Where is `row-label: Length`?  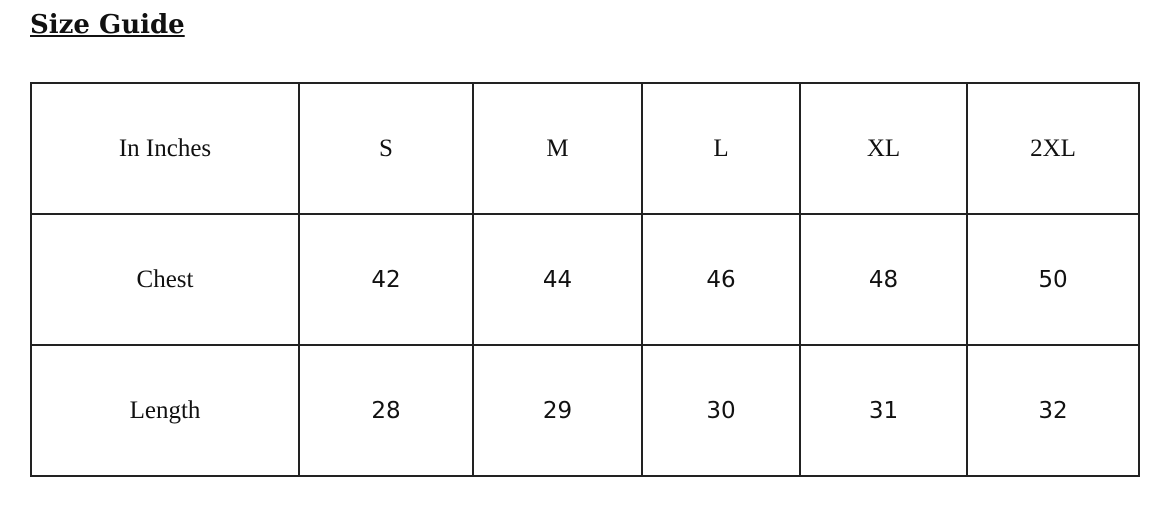
row-label: Length is located at coordinates (165, 410).